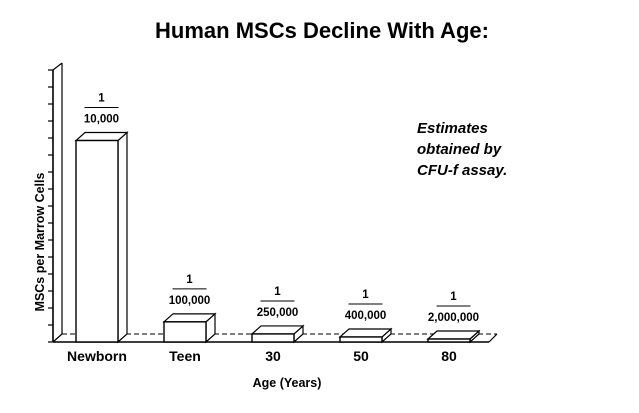 This screenshot has height=413, width=639. Describe the element at coordinates (366, 316) in the screenshot. I see `data-label-denominator: 400,000` at that location.